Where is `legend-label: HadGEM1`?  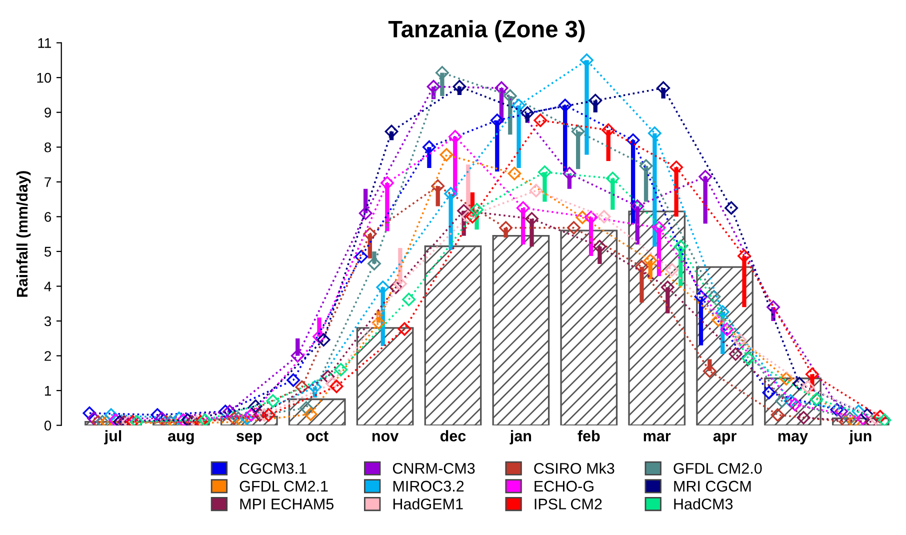 legend-label: HadGEM1 is located at coordinates (428, 504).